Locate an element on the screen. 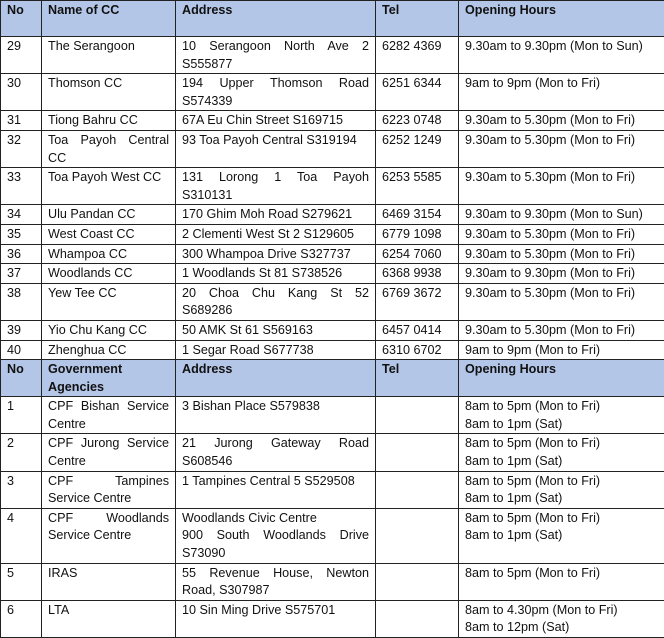  cell-tel: 6368 9938 is located at coordinates (417, 274).